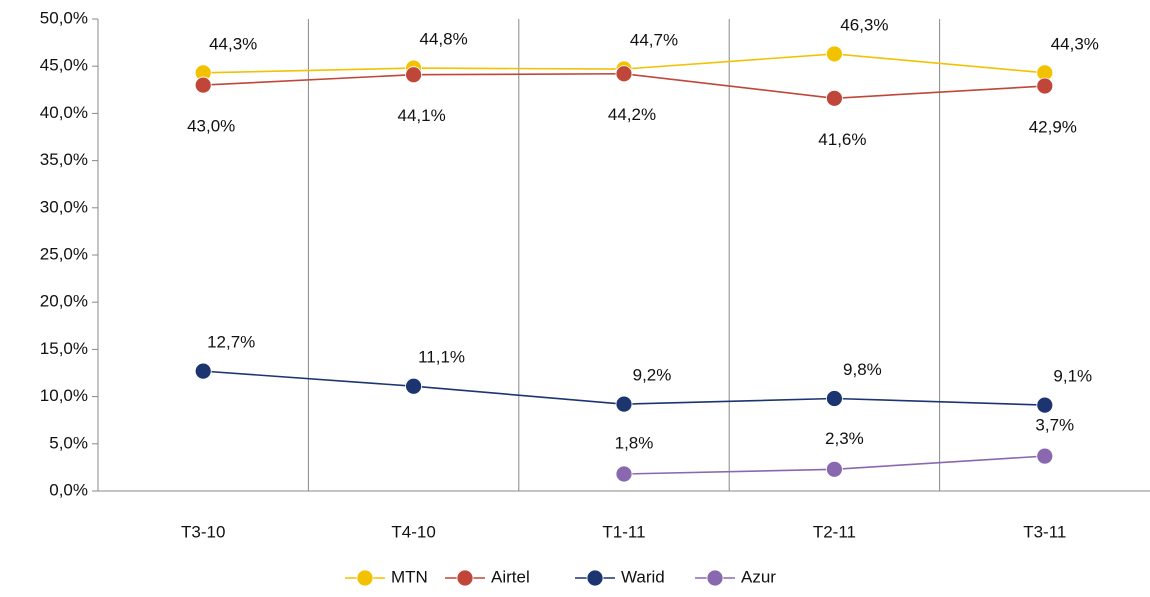 The image size is (1150, 597). What do you see at coordinates (441, 357) in the screenshot?
I see `data-label: 11,1%` at bounding box center [441, 357].